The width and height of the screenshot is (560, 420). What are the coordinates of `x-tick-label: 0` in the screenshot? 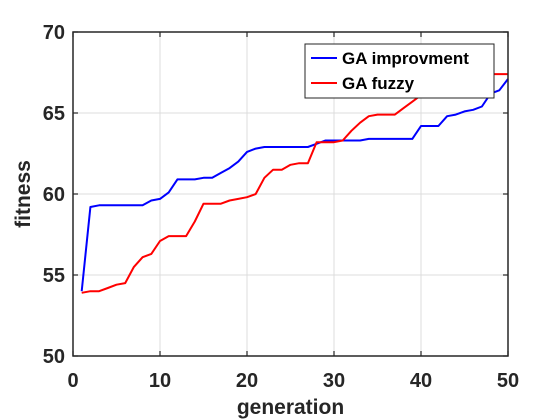 It's located at (72, 381).